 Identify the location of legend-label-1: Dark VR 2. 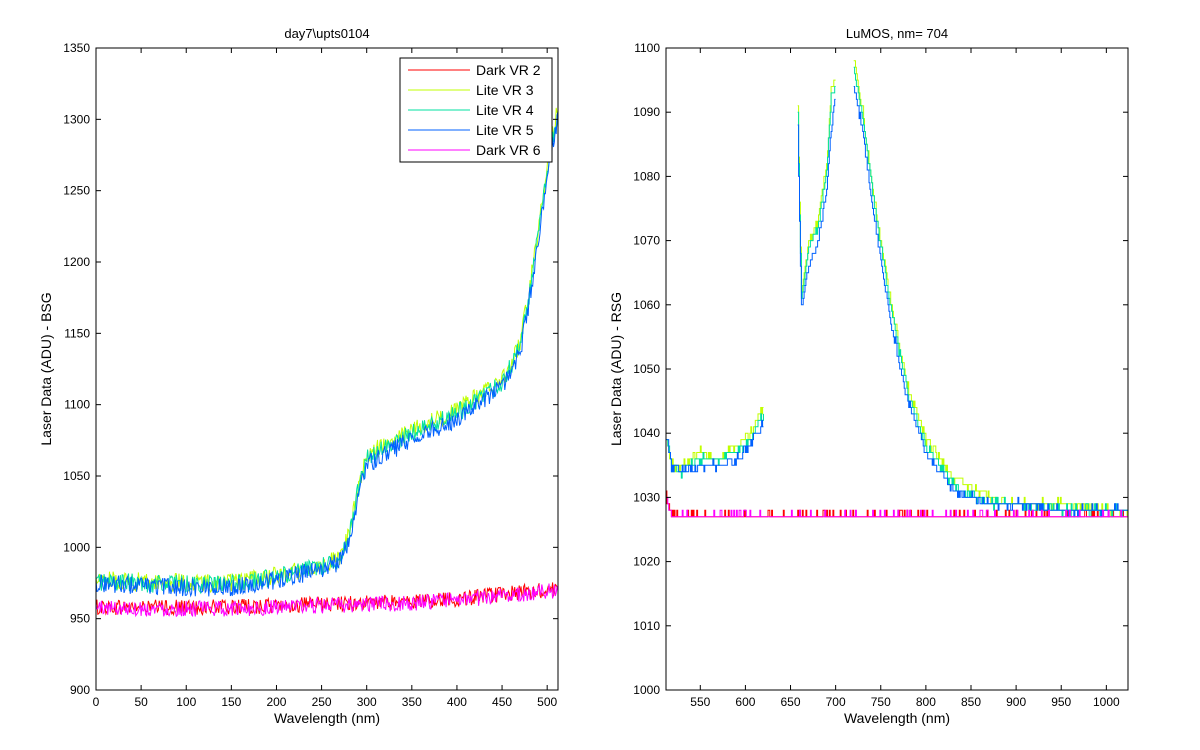
(508, 70).